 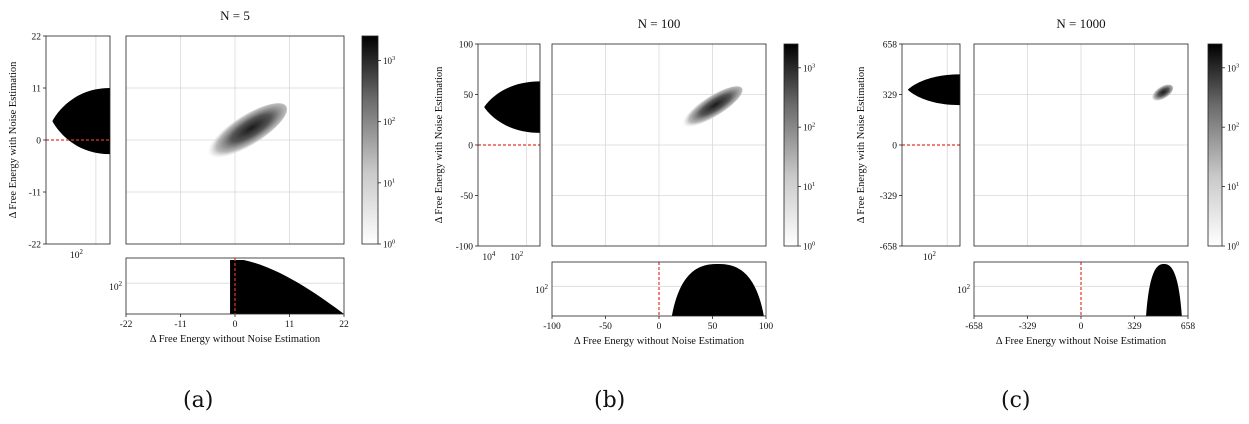 What do you see at coordinates (1215, 145) in the screenshot?
I see `p2-colorbar` at bounding box center [1215, 145].